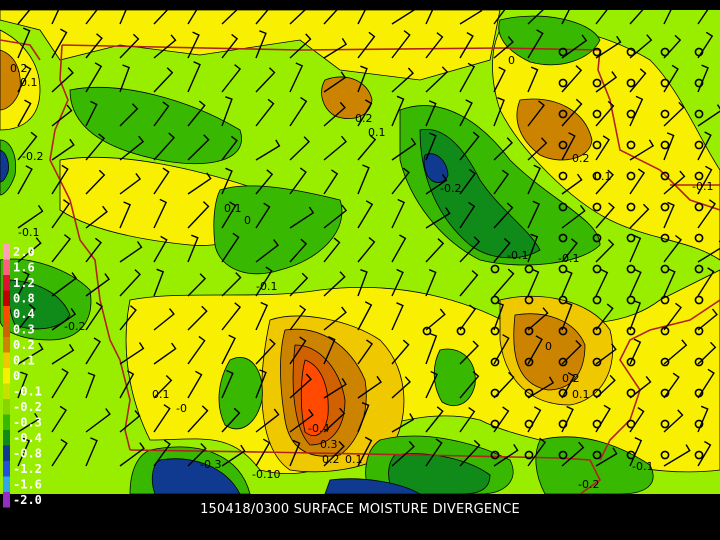 The width and height of the screenshot is (720, 540). I want to click on contour-label: -0, so click(181, 408).